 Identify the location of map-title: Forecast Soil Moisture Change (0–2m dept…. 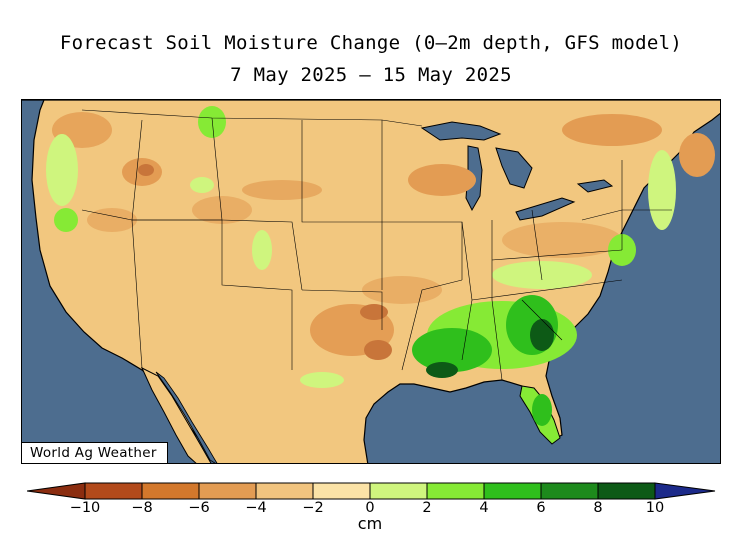
(371, 43).